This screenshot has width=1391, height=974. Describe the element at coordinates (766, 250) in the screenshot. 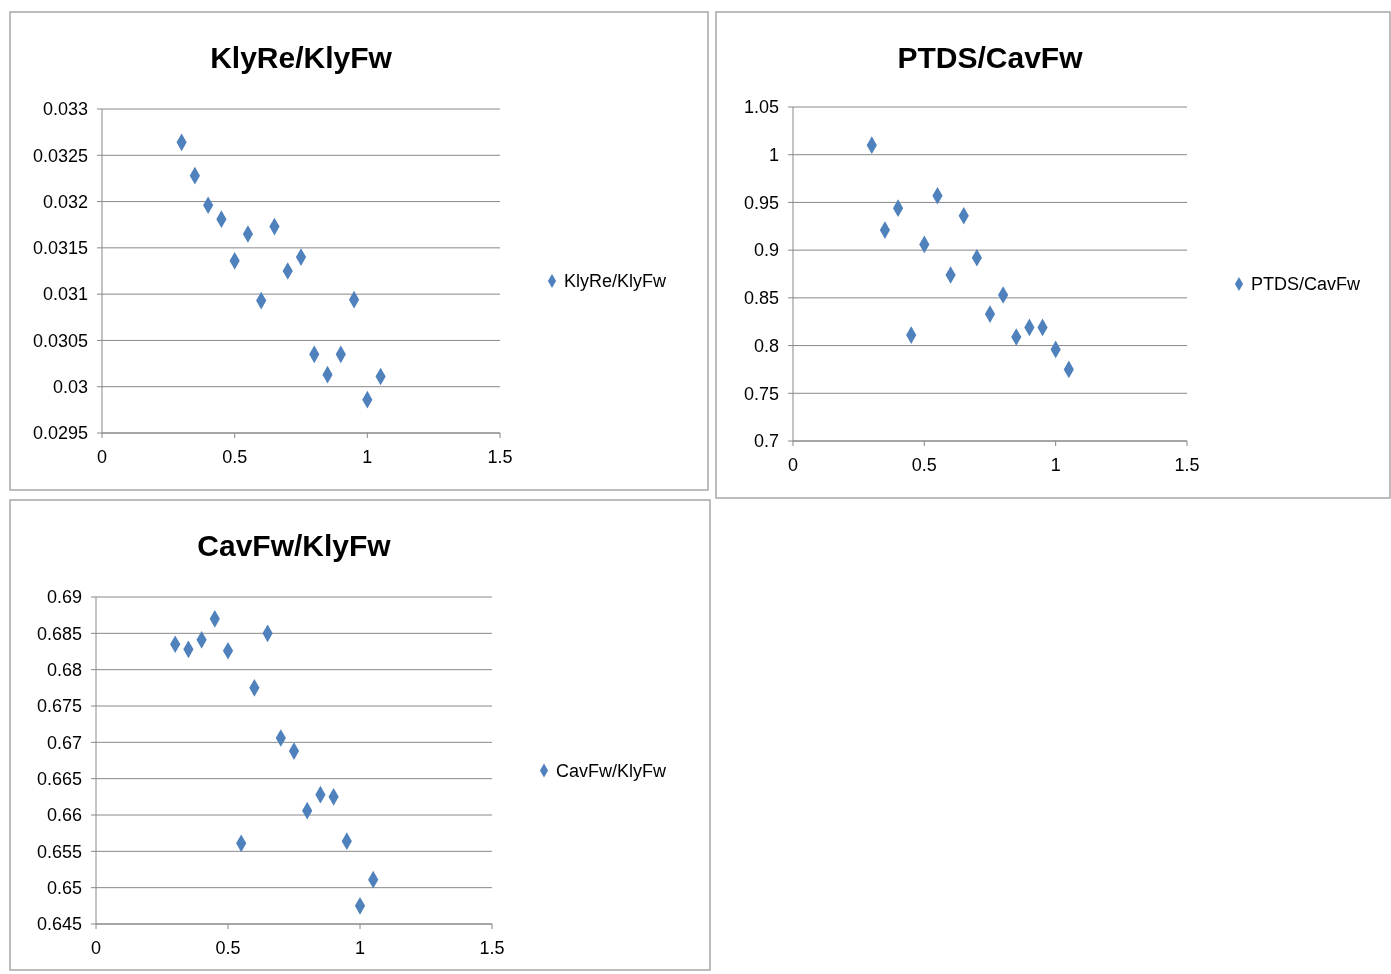

I see `y-tick-label: 0.9` at that location.